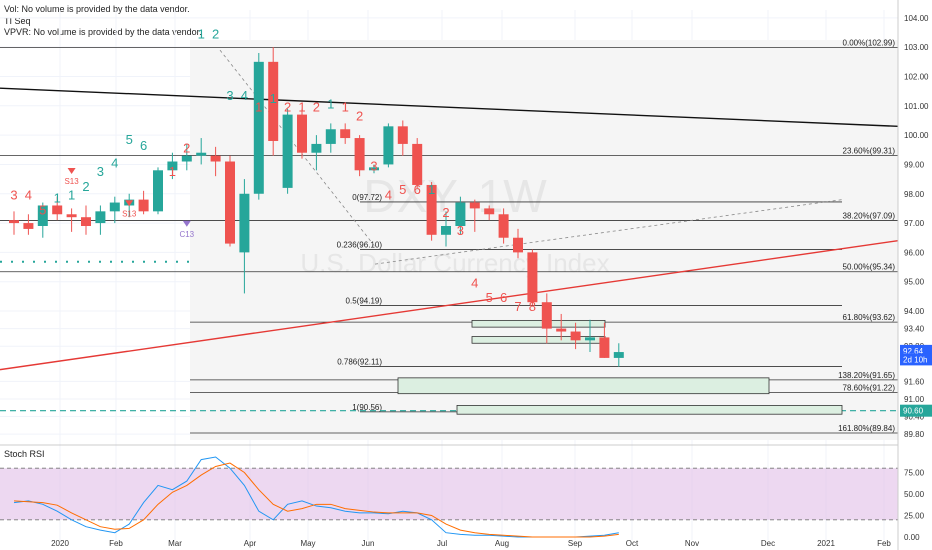 This screenshot has width=932, height=550. I want to click on price-tick-16: 89.80, so click(914, 434).